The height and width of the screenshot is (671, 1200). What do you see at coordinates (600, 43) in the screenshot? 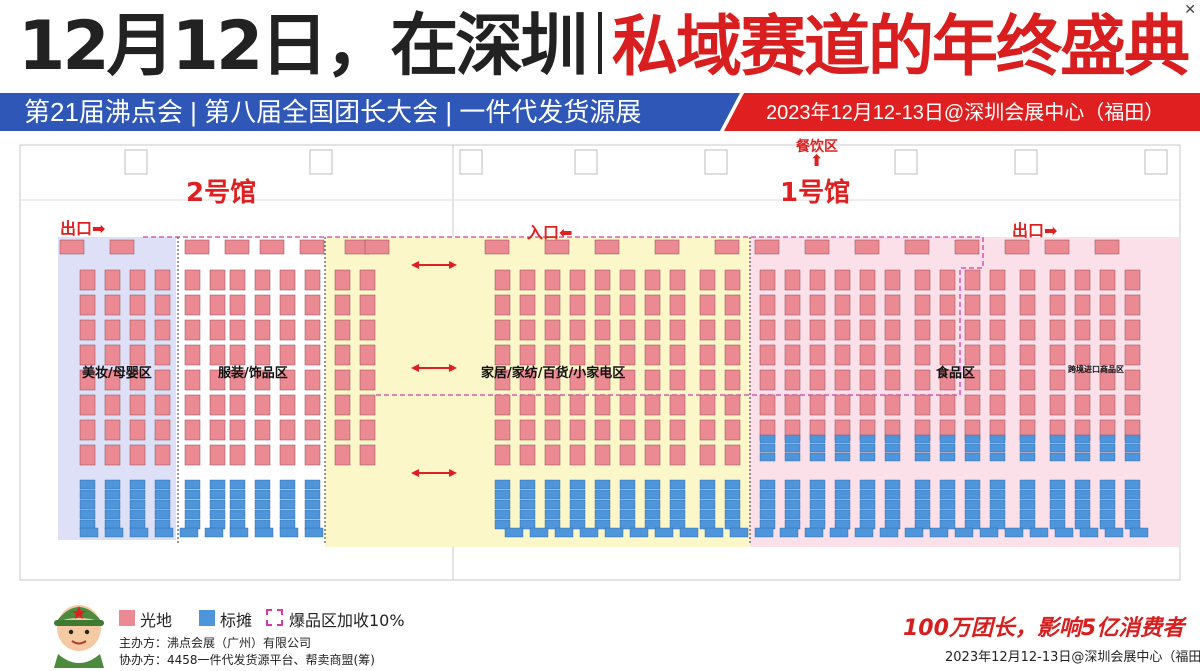
I see `title-divider` at bounding box center [600, 43].